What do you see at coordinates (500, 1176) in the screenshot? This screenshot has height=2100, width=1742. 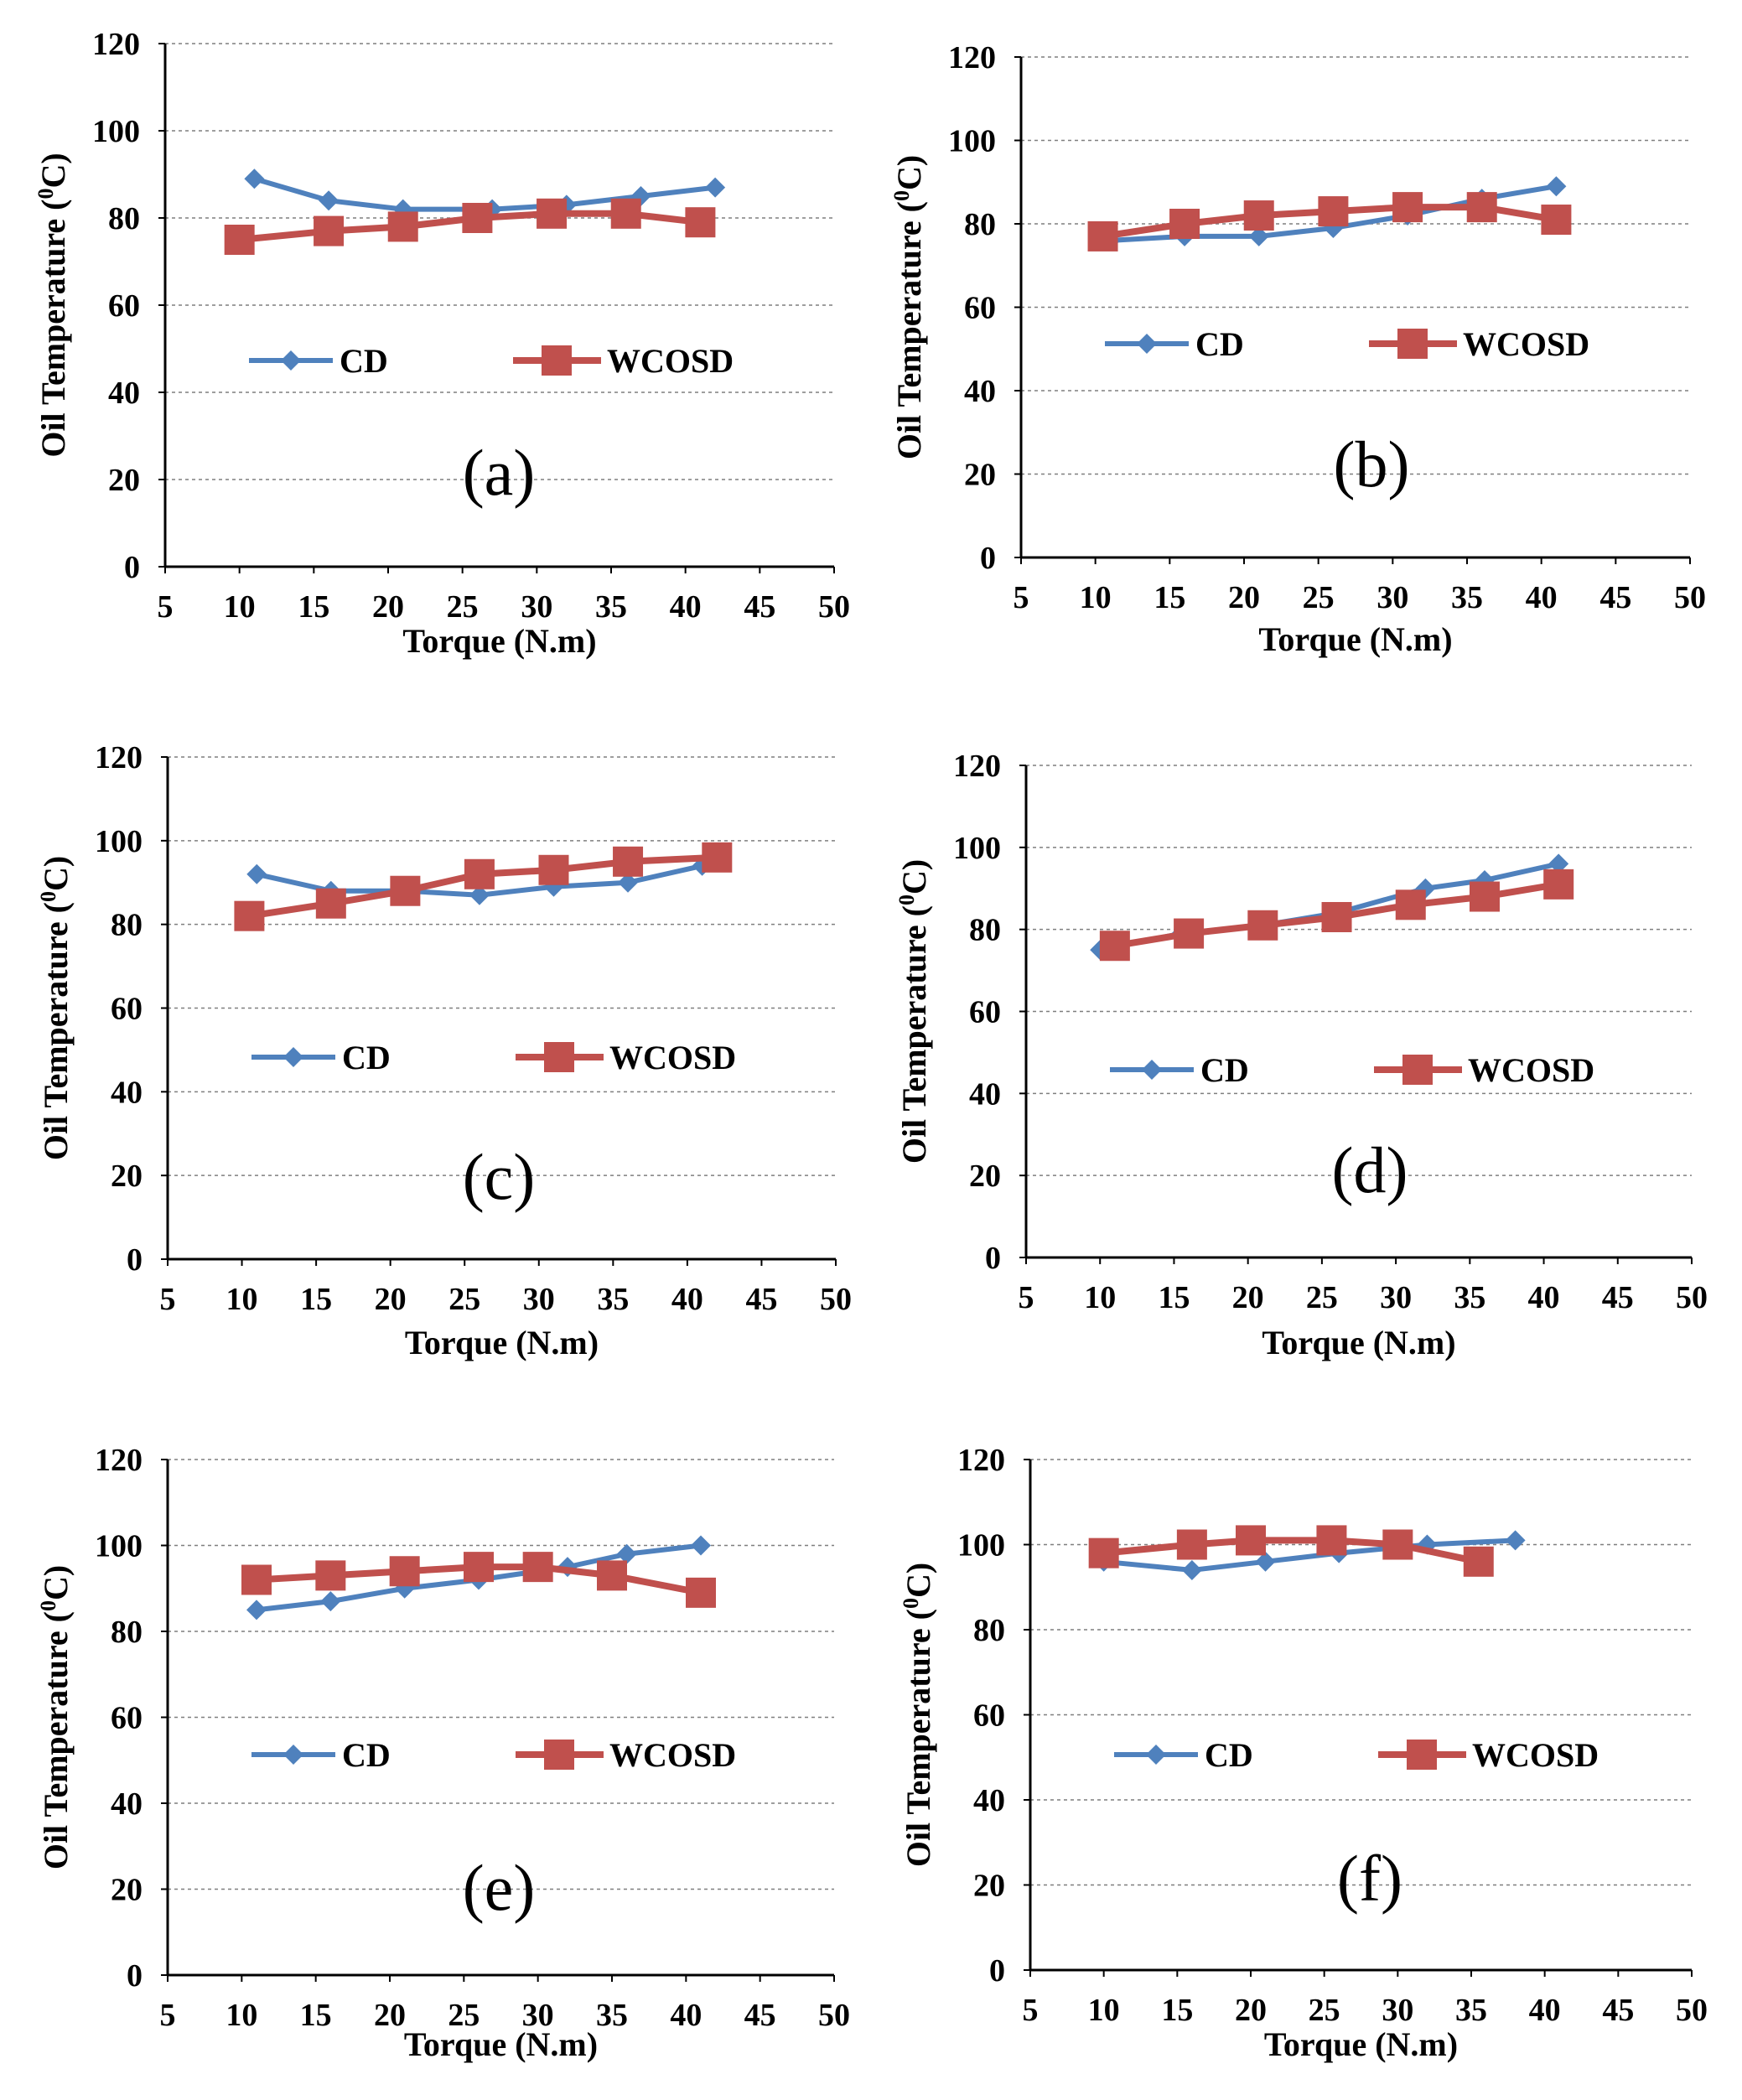 I see `panel-label: (c)` at bounding box center [500, 1176].